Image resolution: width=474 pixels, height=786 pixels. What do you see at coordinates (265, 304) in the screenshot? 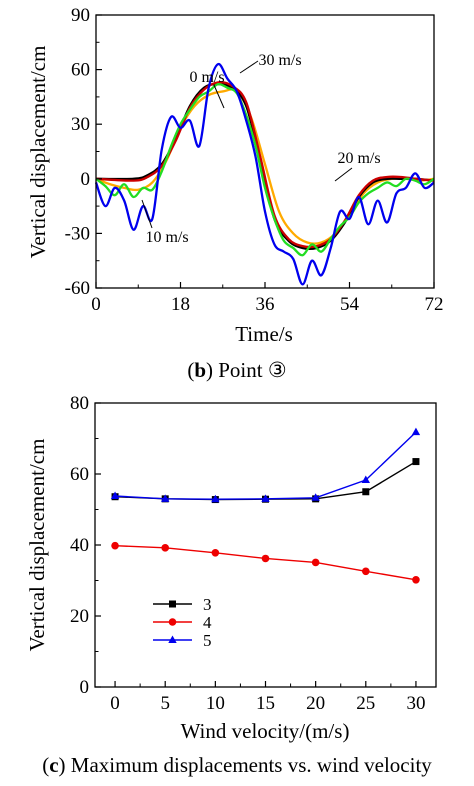
I see `chart-b-x-tick-label: 36` at bounding box center [265, 304].